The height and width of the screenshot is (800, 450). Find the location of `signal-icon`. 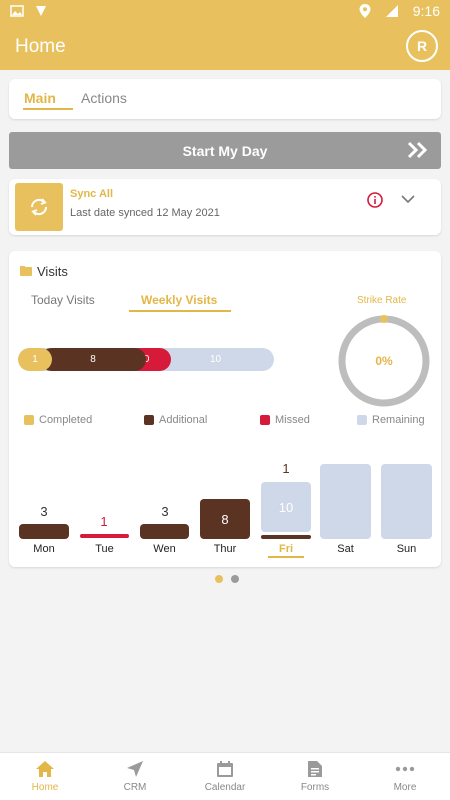

signal-icon is located at coordinates (391, 11).